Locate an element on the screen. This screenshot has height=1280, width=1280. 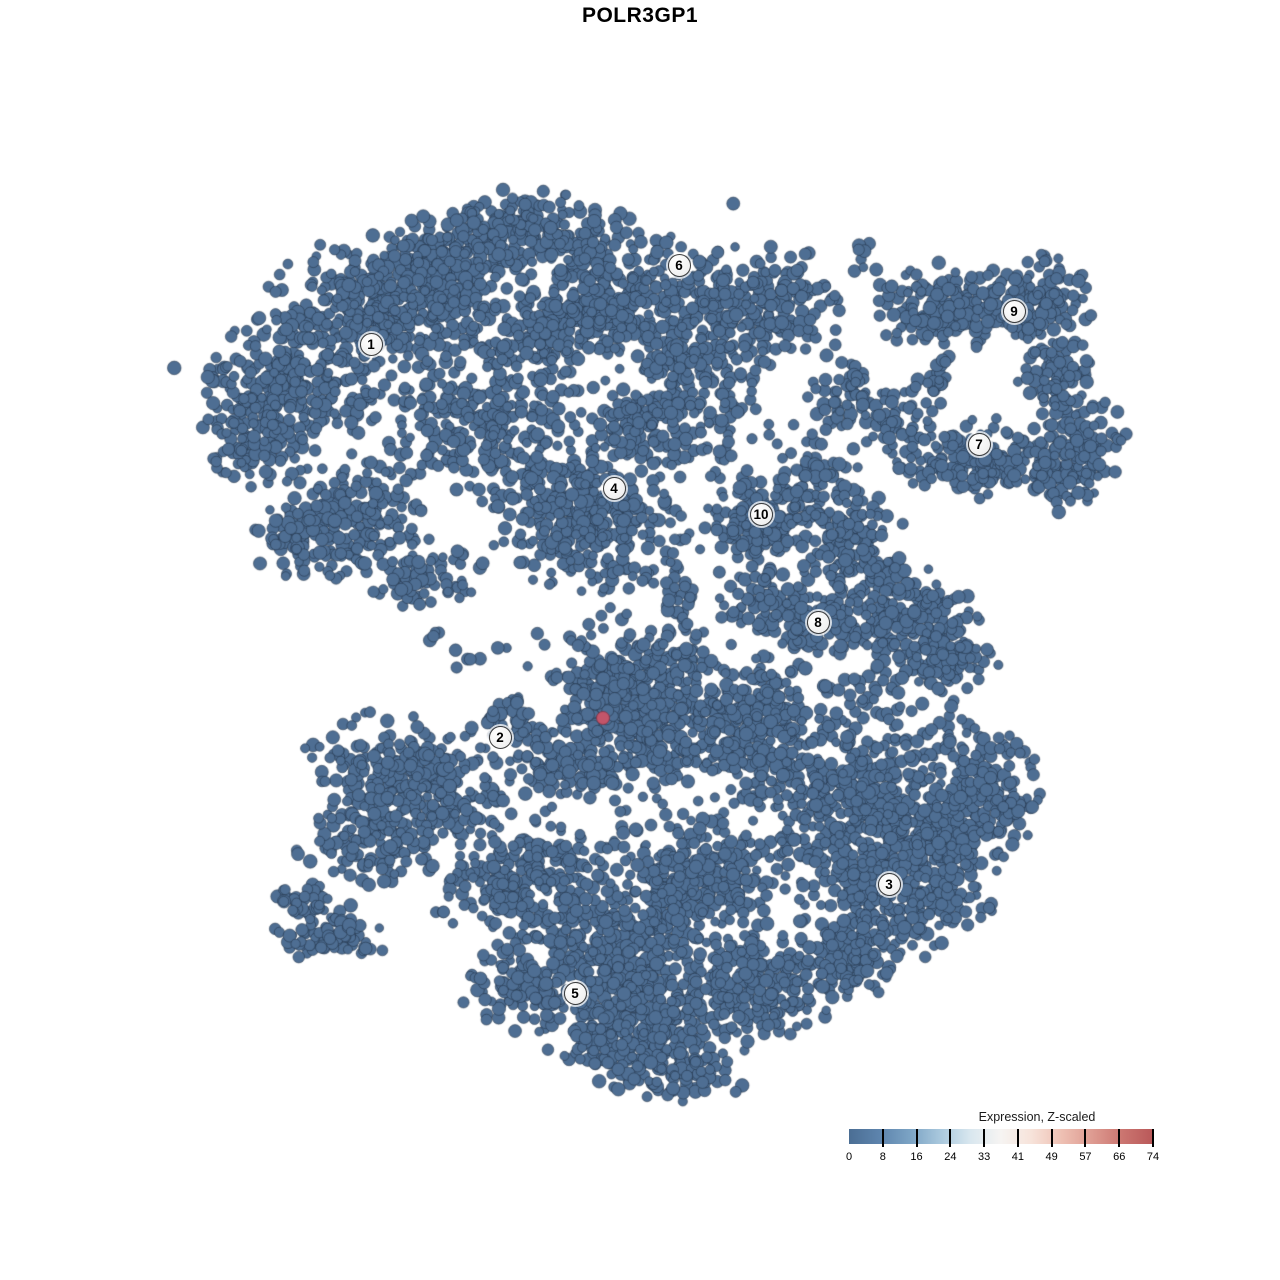
cluster-label-6: 6 is located at coordinates (679, 265).